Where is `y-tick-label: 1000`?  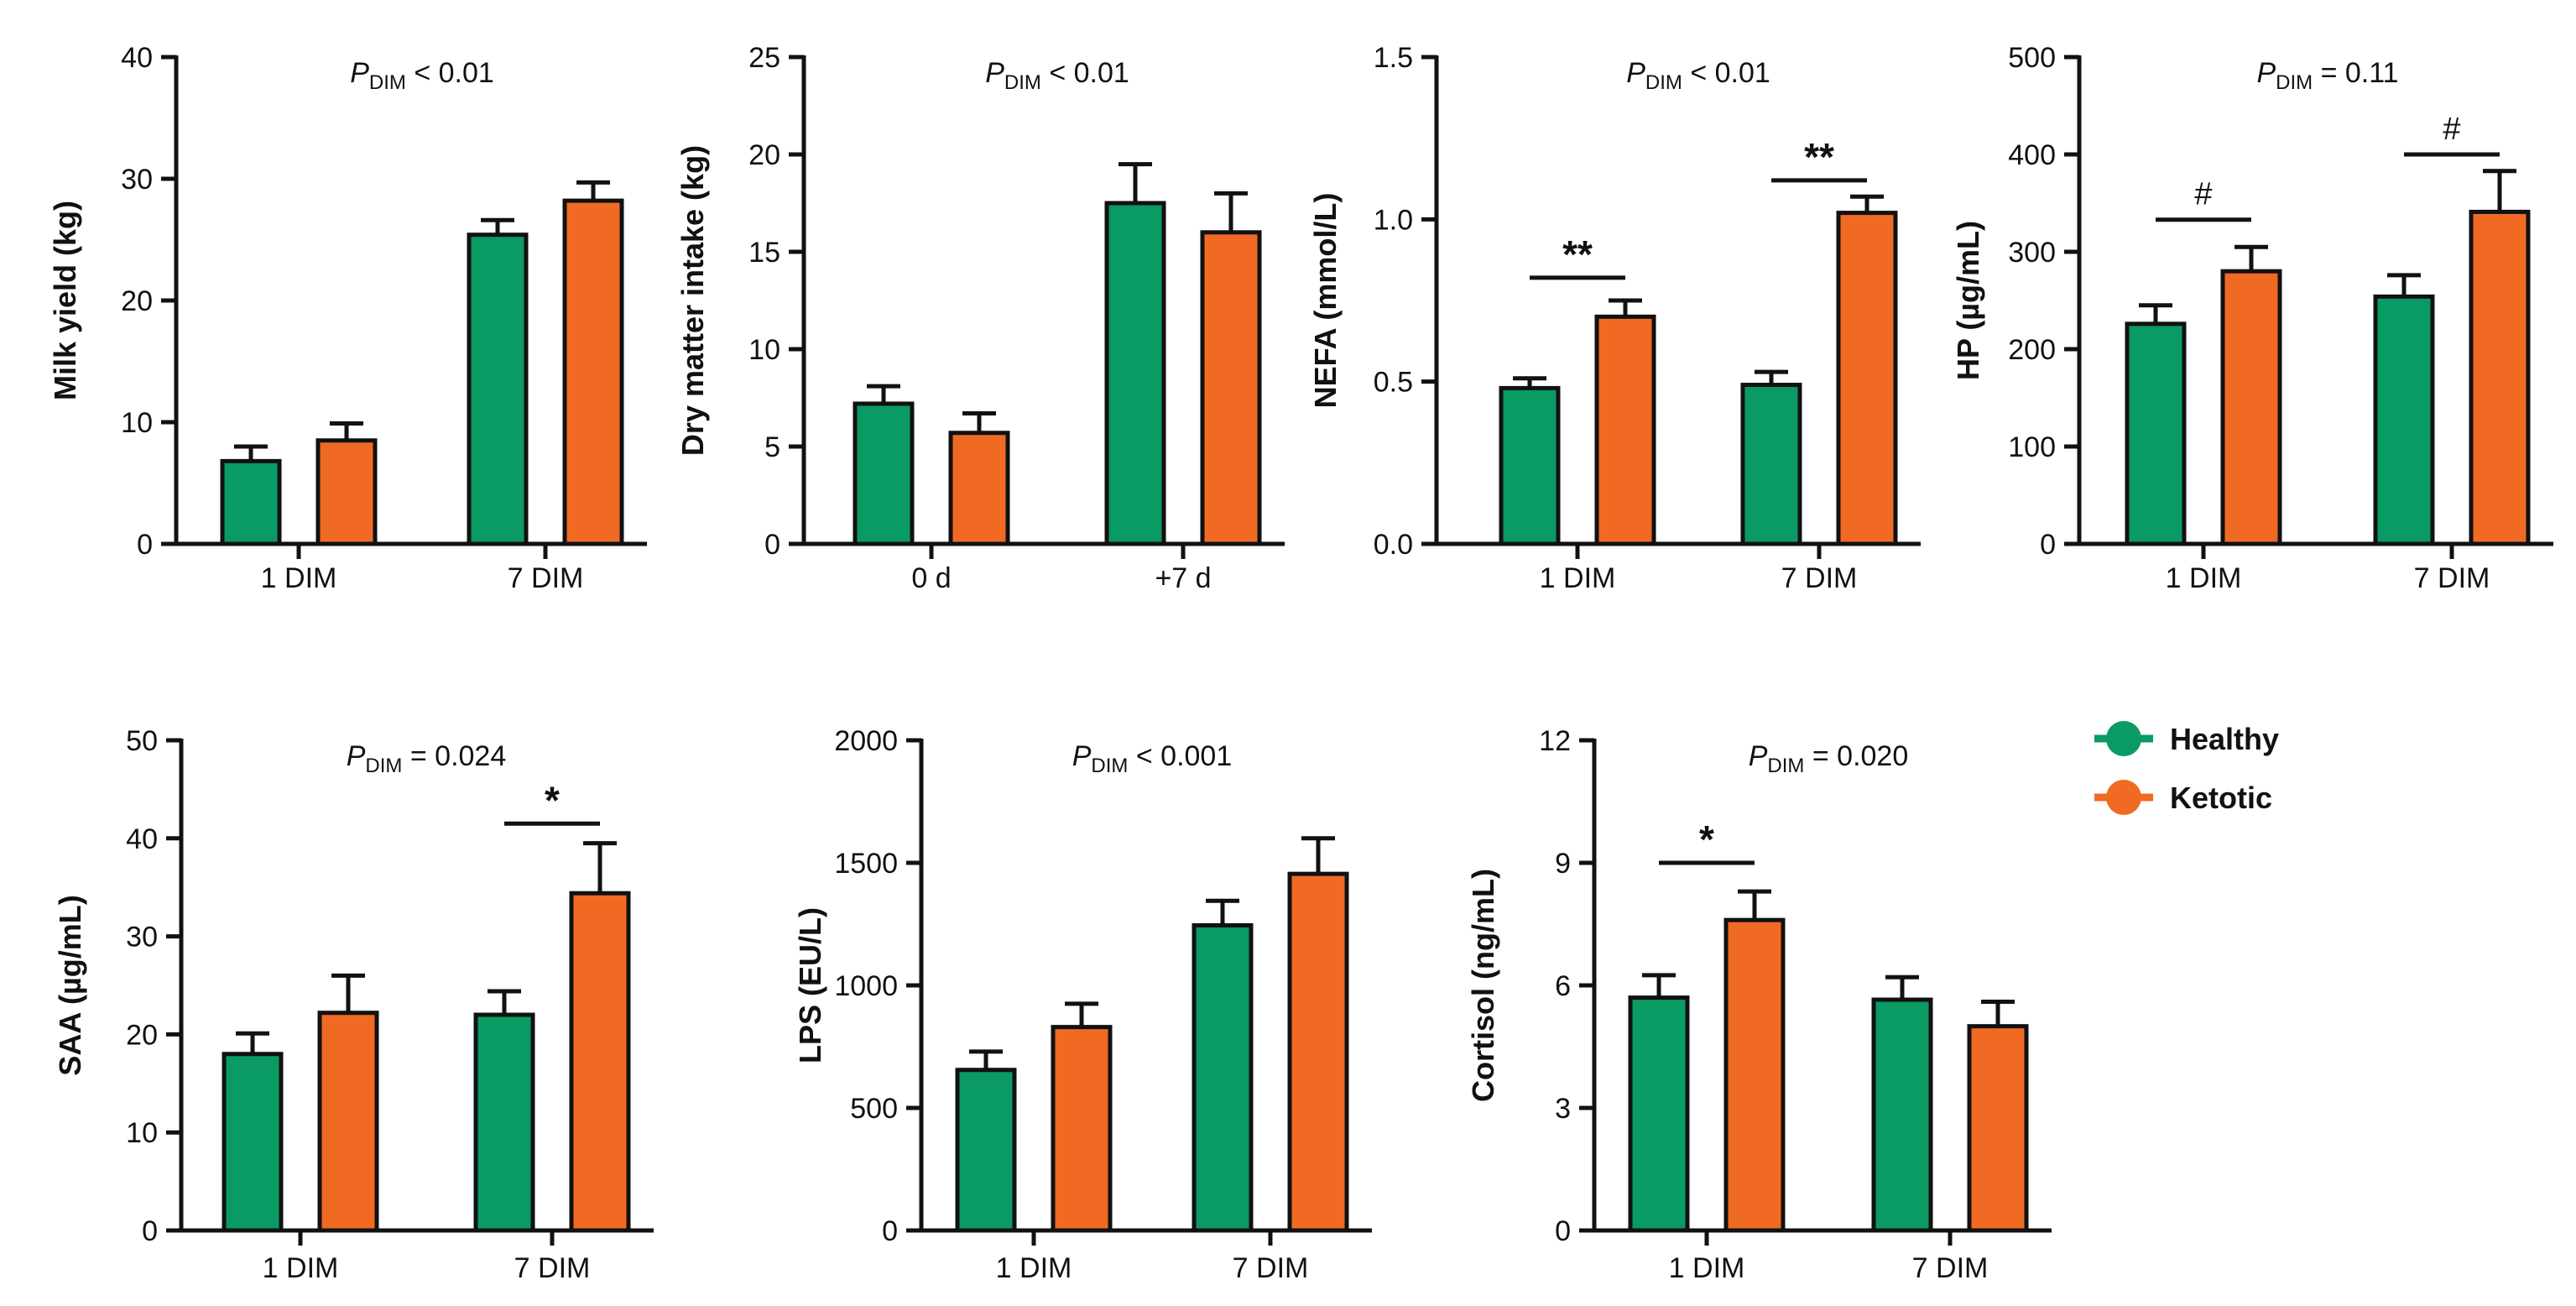 y-tick-label: 1000 is located at coordinates (866, 986).